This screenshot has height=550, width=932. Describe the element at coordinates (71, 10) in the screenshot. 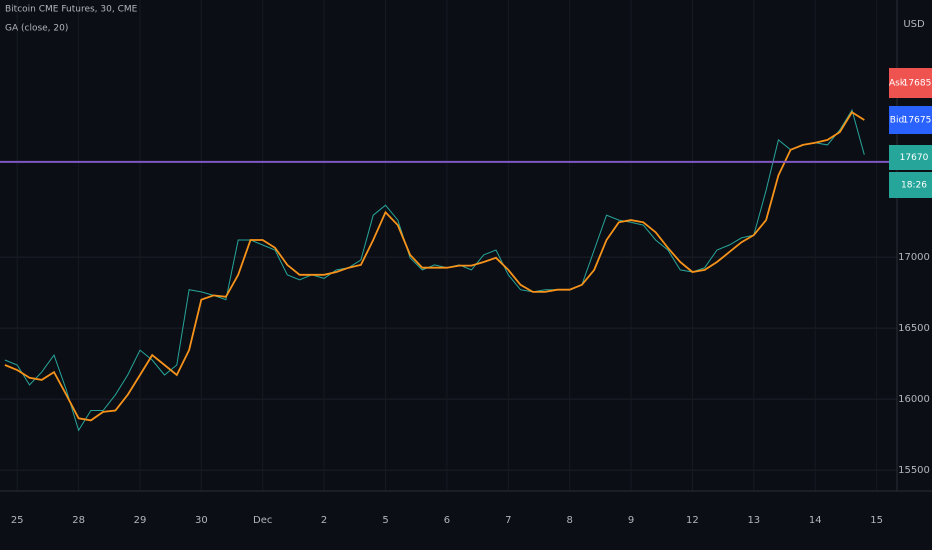

I see `chart-title: Bitcoin CME Futures, 30, CME` at that location.